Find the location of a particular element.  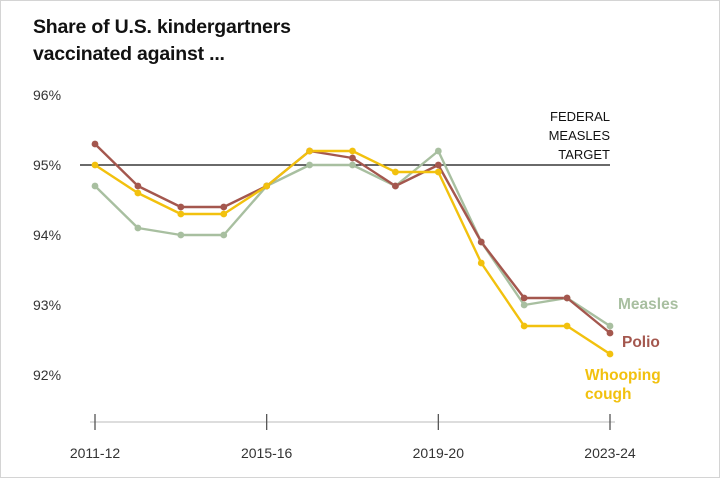

federal-target-label: FEDERAL is located at coordinates (580, 116).